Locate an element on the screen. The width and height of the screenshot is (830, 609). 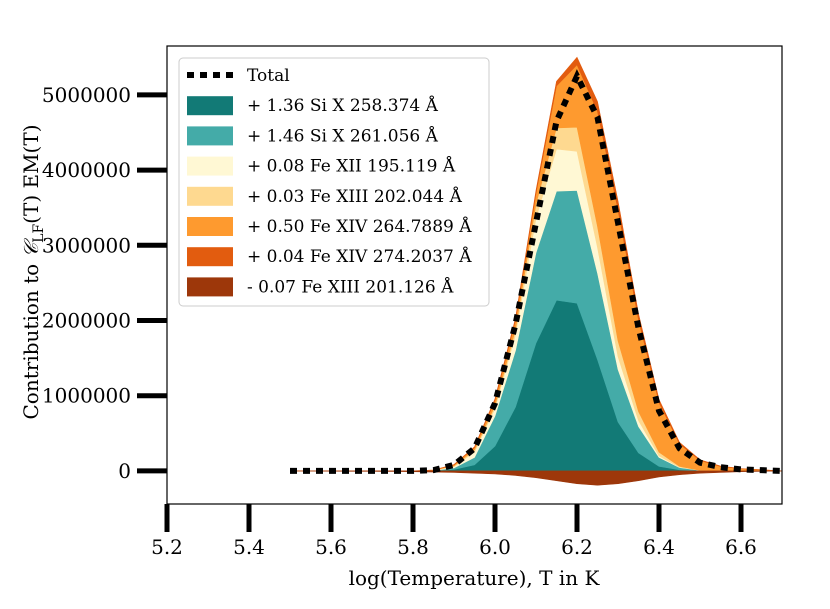
y-axis-title-prefix: Contribution to is located at coordinates (31, 338).